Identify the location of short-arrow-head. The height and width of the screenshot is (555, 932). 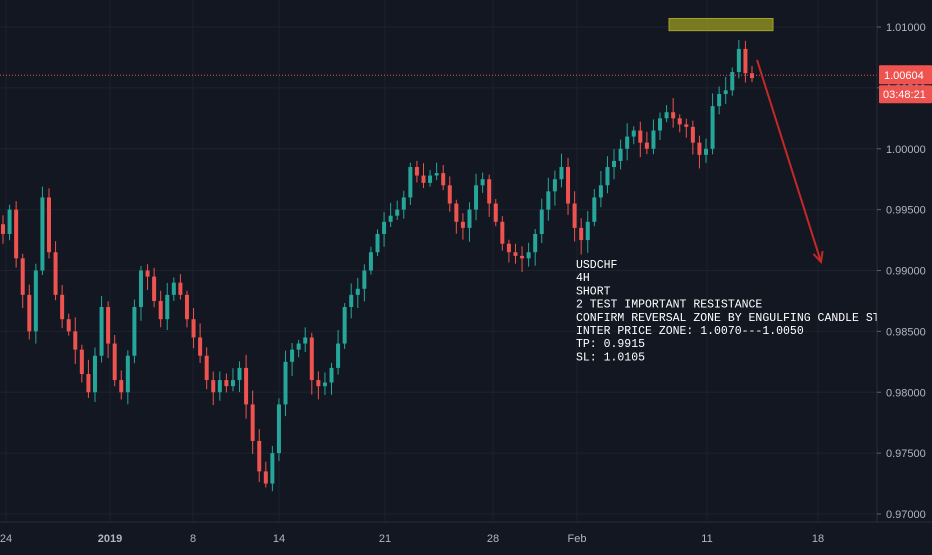
(818, 257).